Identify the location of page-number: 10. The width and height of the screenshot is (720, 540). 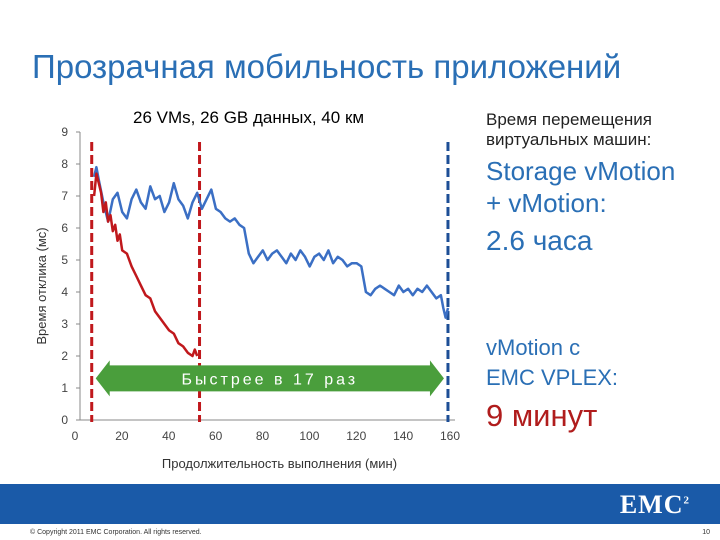
(706, 532).